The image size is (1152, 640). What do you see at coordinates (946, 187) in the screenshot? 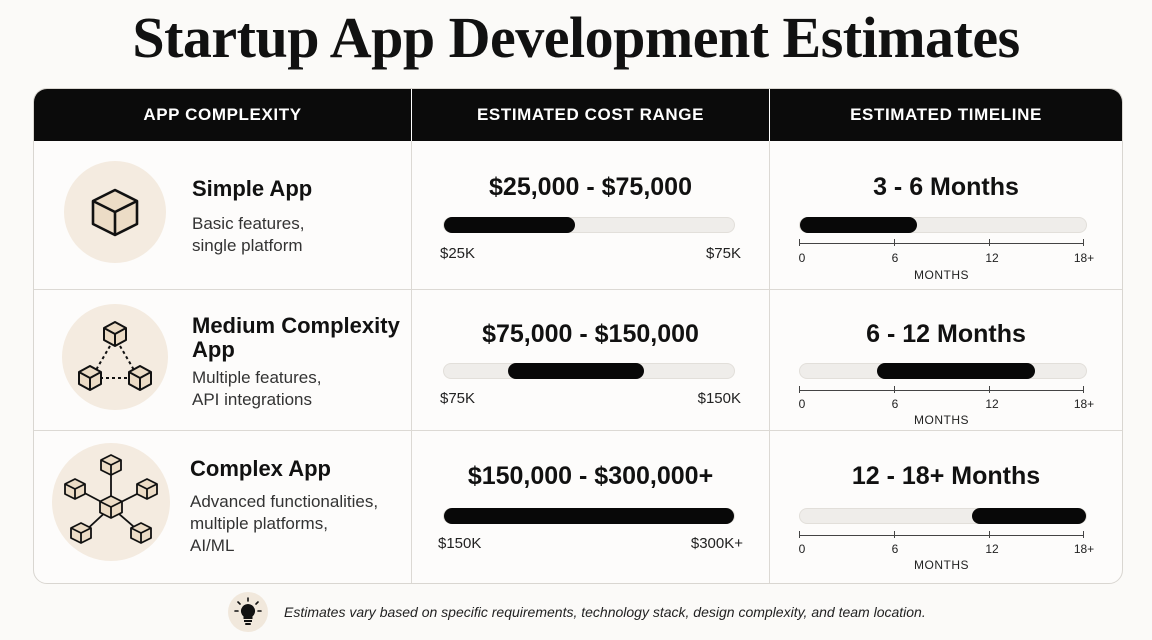
I see `timeline-value: 3 - 6 Months` at bounding box center [946, 187].